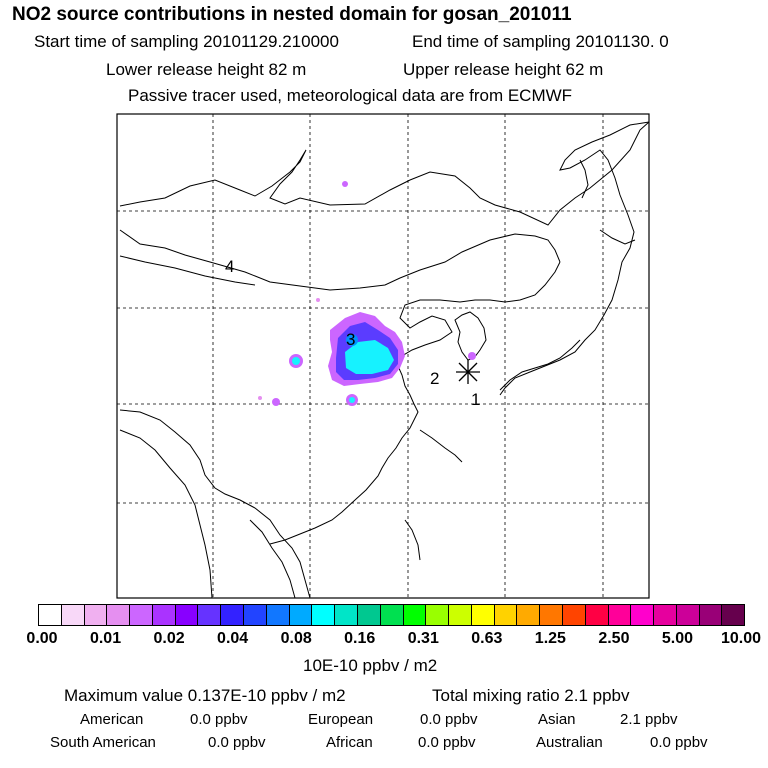 The image size is (768, 768). What do you see at coordinates (367, 293) in the screenshot?
I see `plume-region` at bounding box center [367, 293].